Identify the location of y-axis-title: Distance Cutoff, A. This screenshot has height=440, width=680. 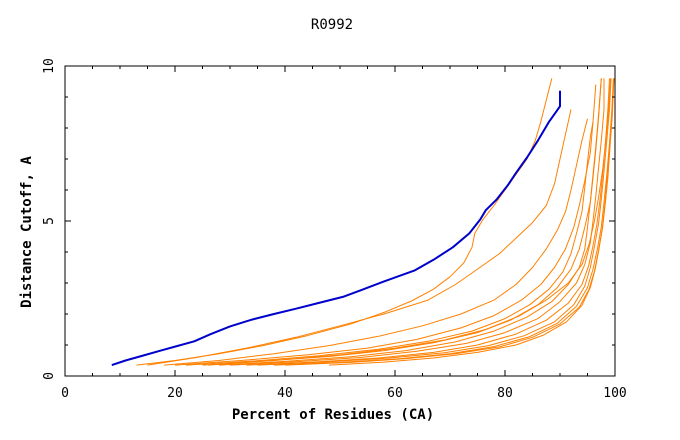
(27, 232).